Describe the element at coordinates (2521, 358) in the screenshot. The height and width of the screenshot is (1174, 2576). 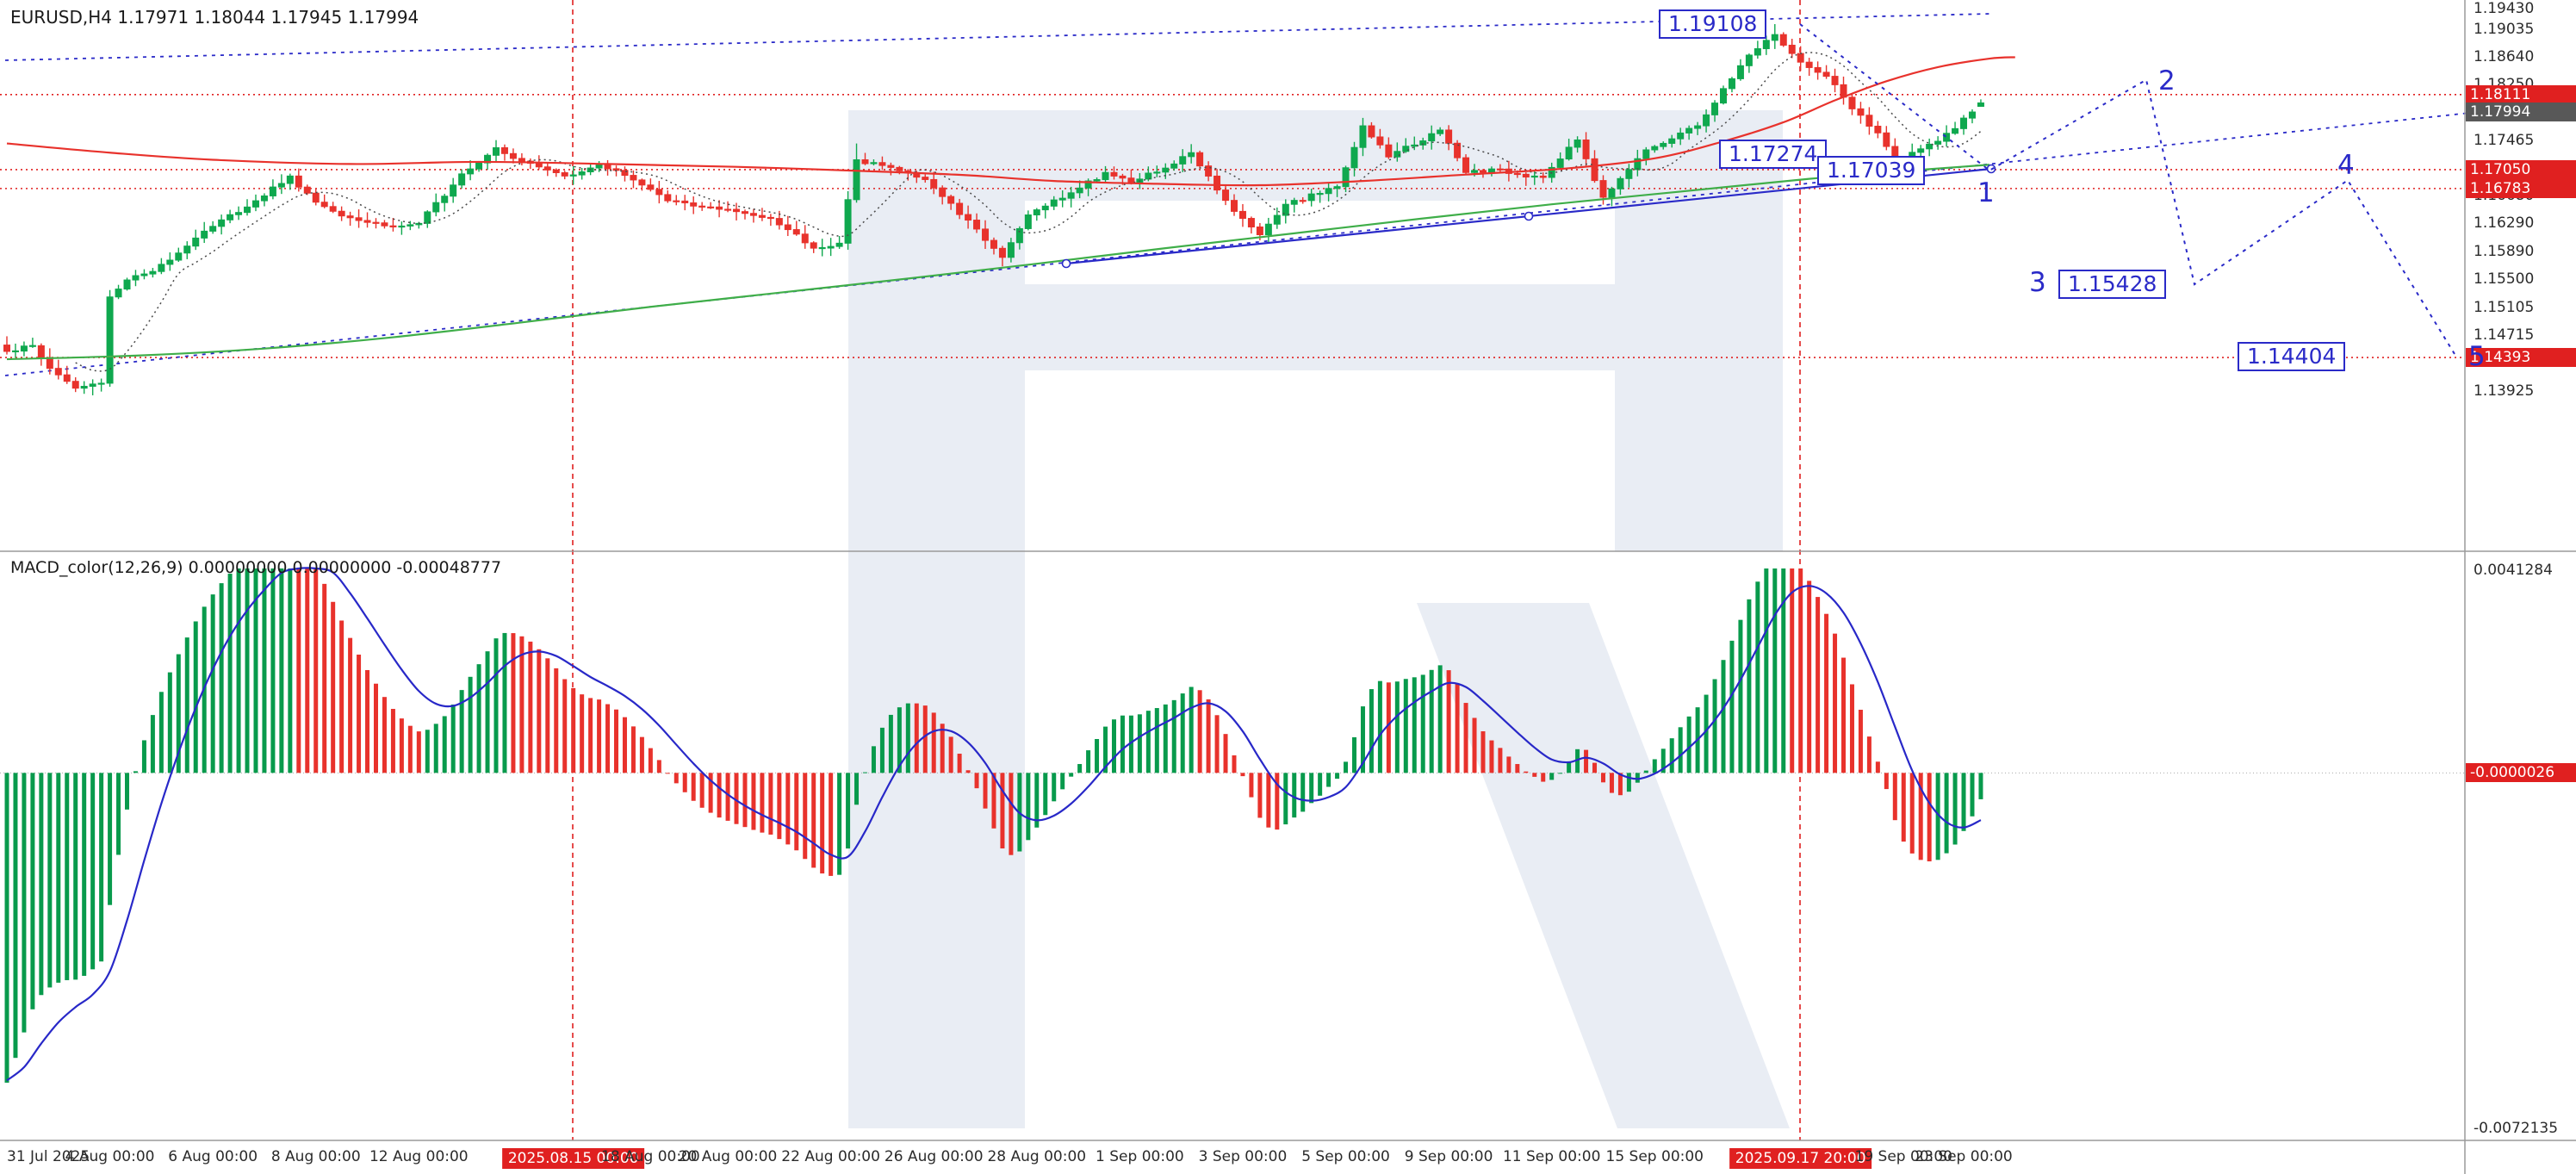
I see `price-badge-red: 1.14393` at that location.